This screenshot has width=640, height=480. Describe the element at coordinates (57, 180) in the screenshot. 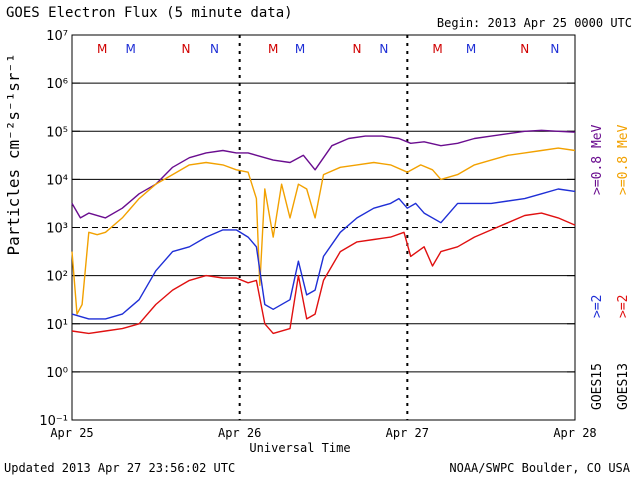

I see `y-tick-label: 10⁴` at that location.